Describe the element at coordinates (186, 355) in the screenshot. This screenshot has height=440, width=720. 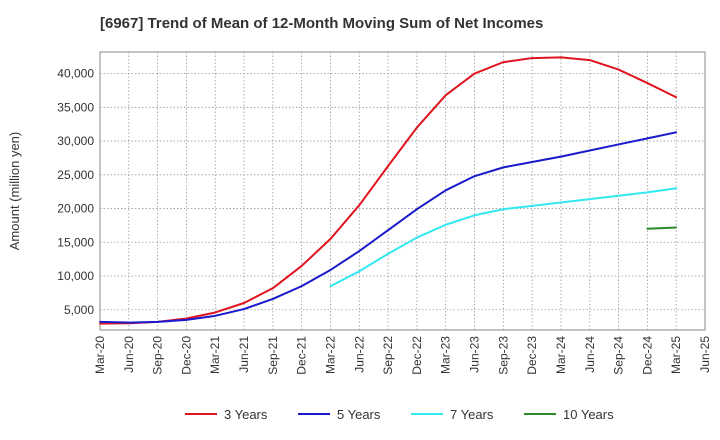
I see `x-tick-label: Dec-20` at that location.